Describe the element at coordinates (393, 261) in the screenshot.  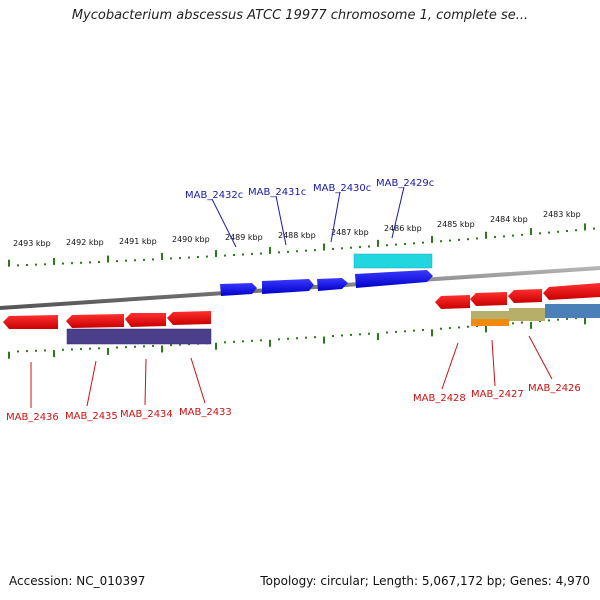
I see `feature-cyan` at that location.